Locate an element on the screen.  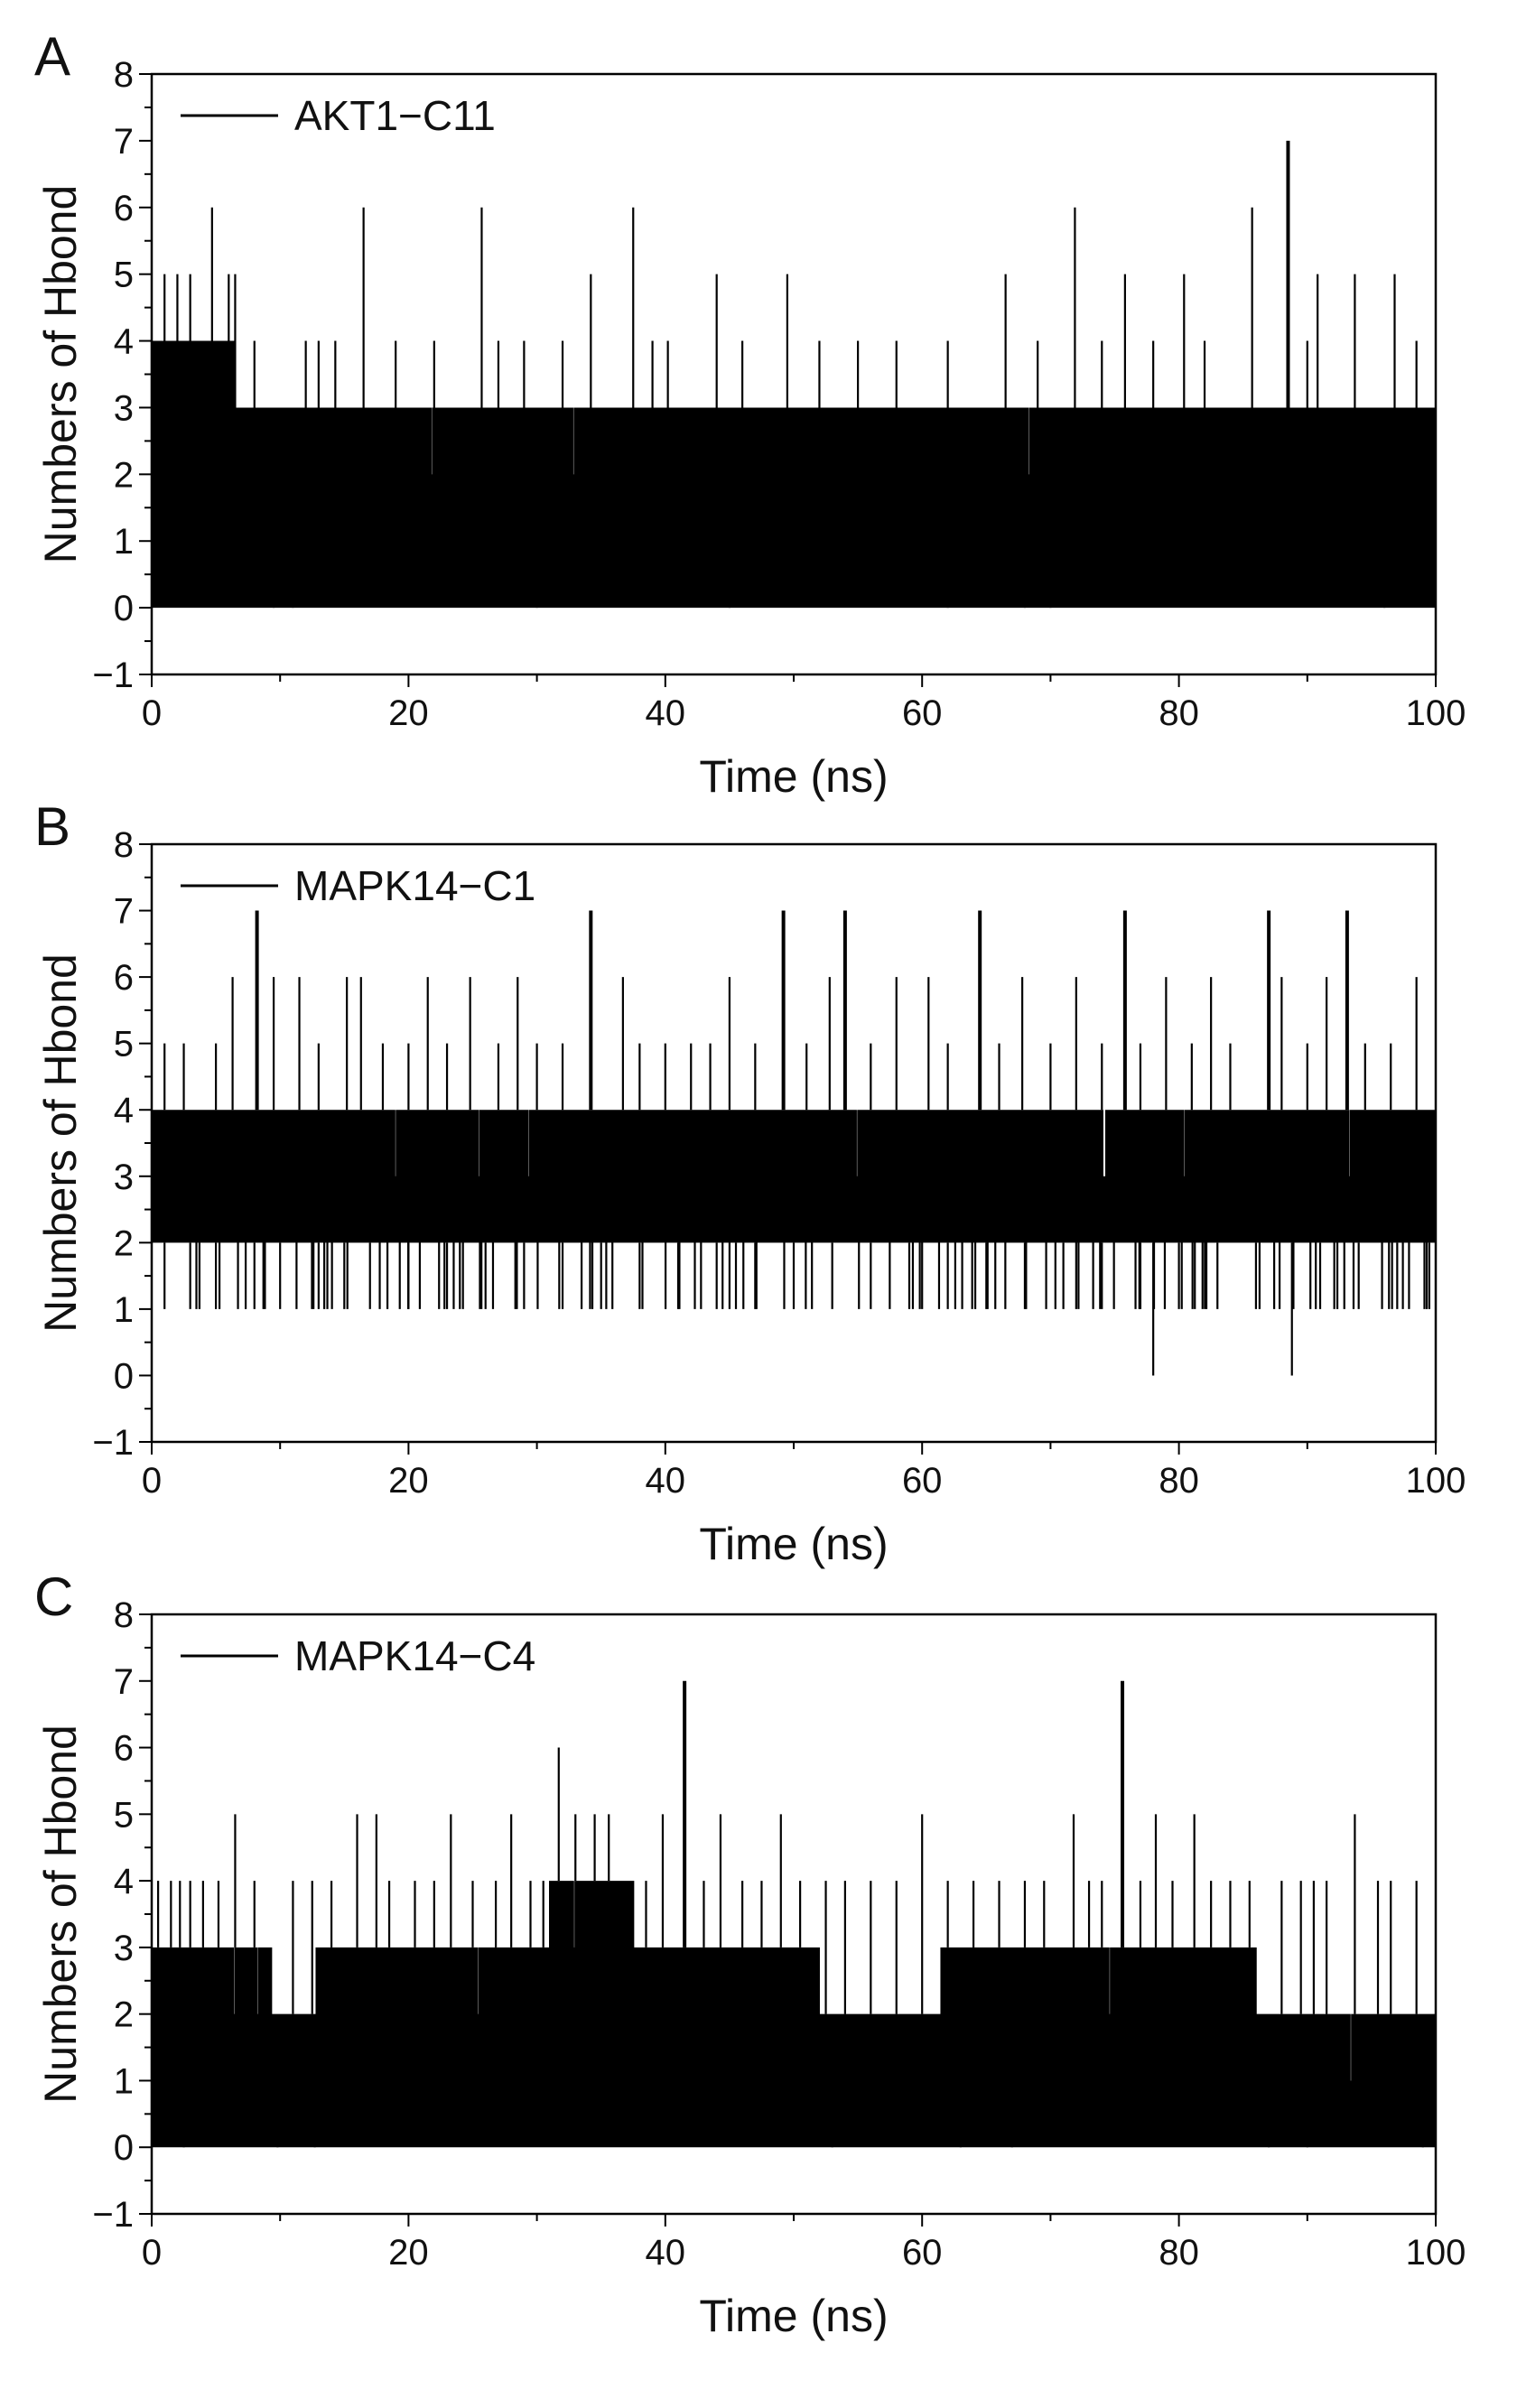
legend-label: MAPK14−C4 is located at coordinates (414, 1655).